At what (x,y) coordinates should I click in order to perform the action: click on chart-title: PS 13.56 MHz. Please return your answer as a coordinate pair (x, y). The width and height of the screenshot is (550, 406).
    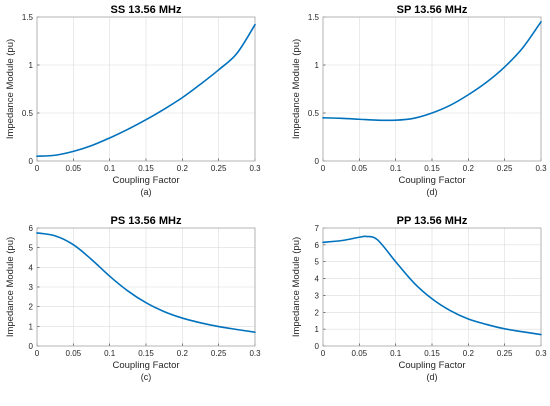
    Looking at the image, I should click on (146, 221).